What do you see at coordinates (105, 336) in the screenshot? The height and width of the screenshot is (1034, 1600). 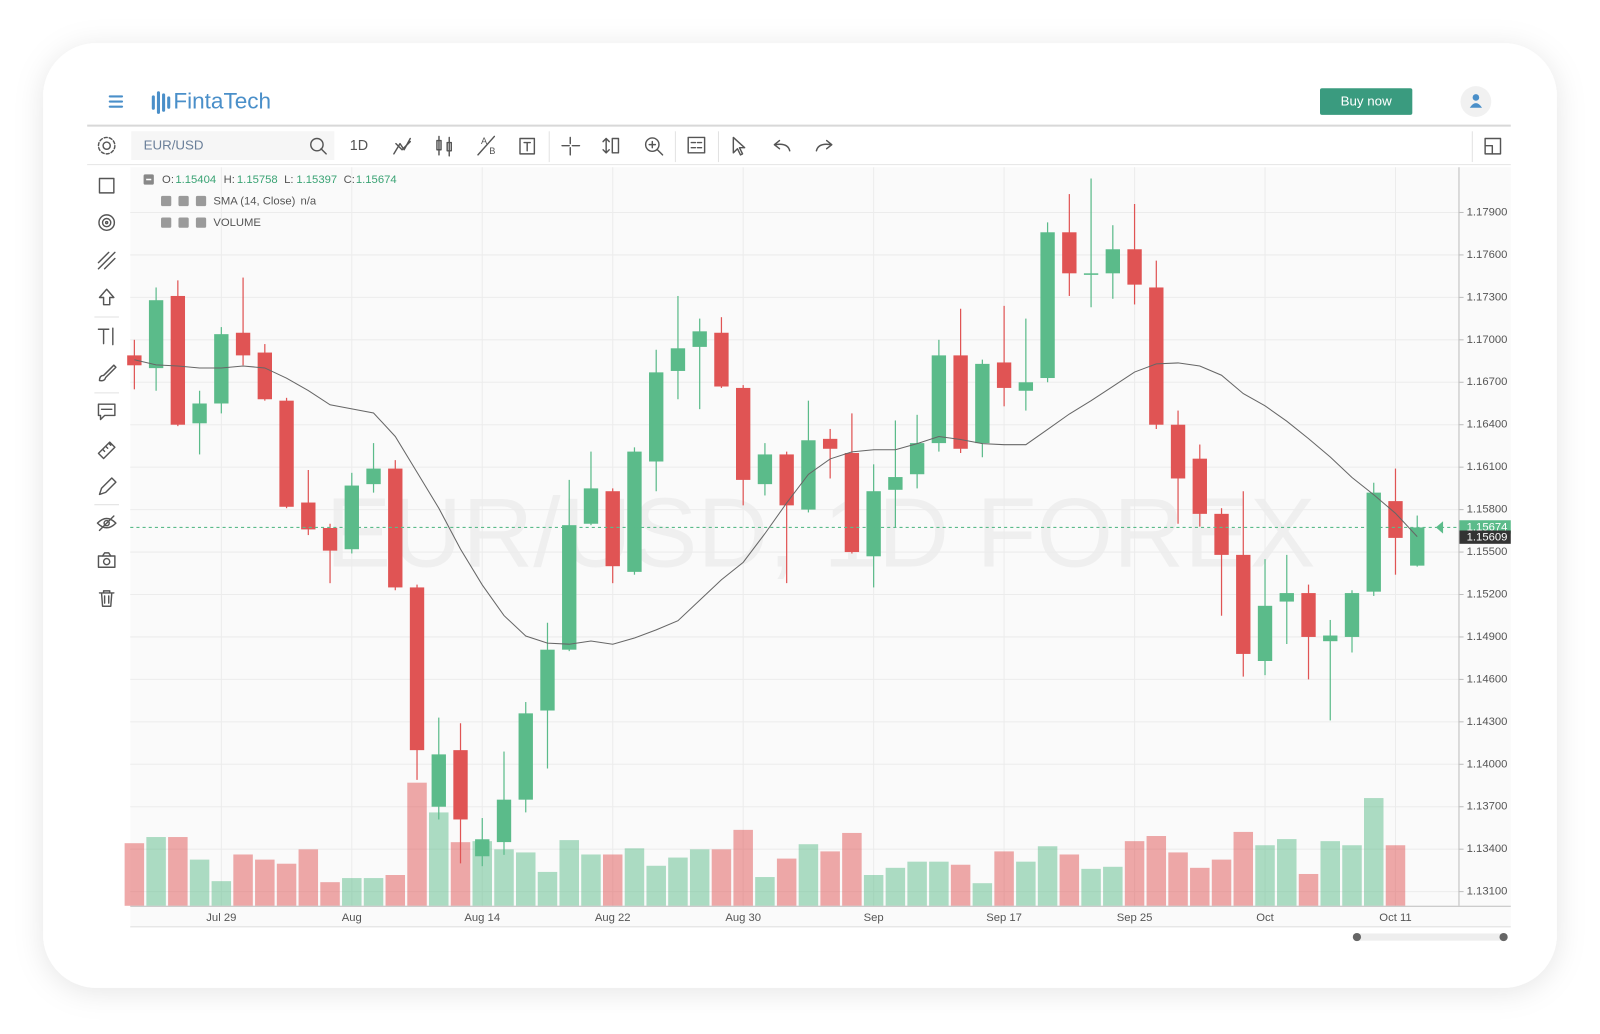 I see `text-tool` at bounding box center [105, 336].